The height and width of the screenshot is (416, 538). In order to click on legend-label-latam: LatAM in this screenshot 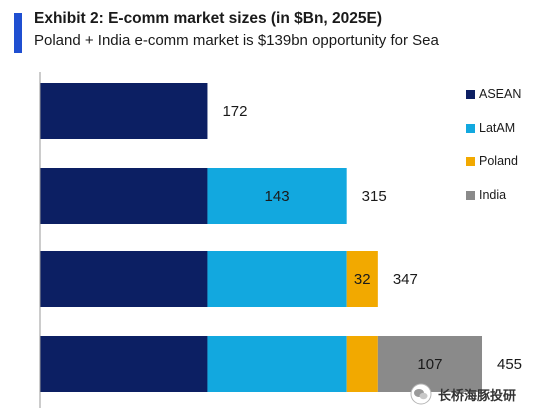, I will do `click(497, 128)`.